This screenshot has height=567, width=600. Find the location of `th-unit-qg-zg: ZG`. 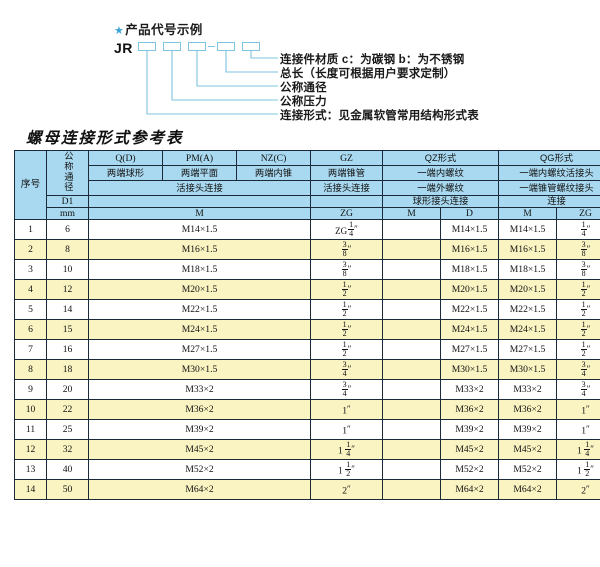

th-unit-qg-zg: ZG is located at coordinates (578, 214).